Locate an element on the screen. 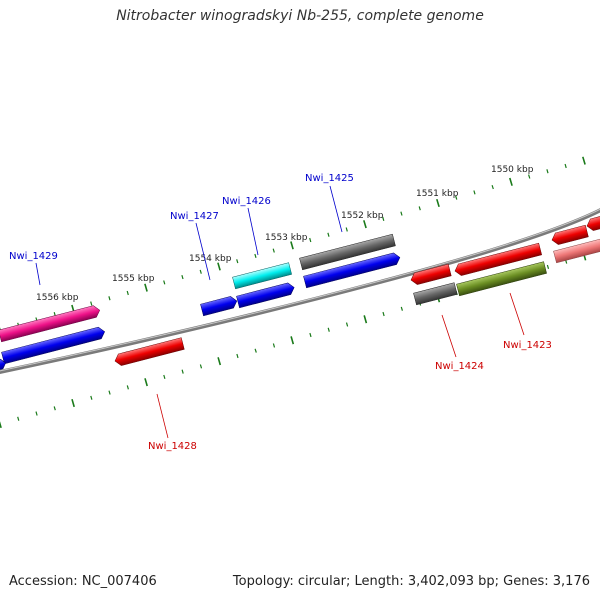 This screenshot has height=600, width=600. gene-label-nwi-1428: Nwi_1428 is located at coordinates (172, 446).